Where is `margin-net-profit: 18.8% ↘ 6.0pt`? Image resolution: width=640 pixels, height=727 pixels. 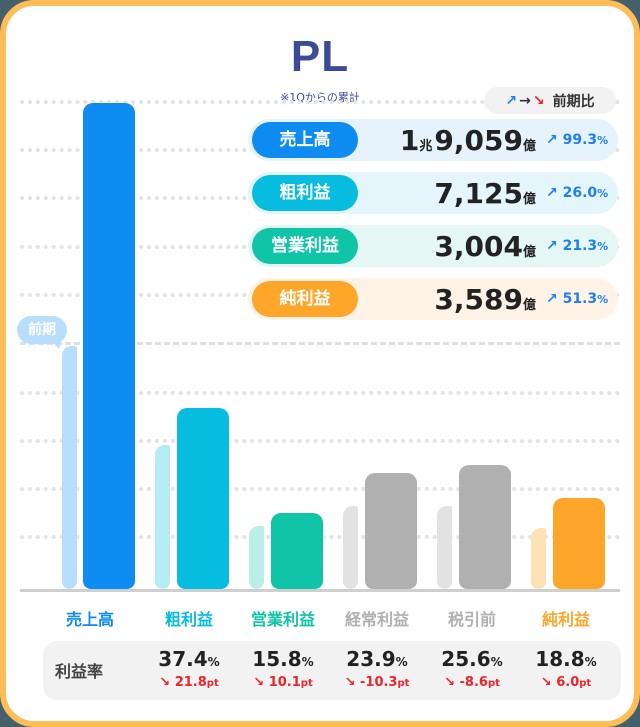
margin-net-profit: 18.8% ↘ 6.0pt is located at coordinates (566, 668).